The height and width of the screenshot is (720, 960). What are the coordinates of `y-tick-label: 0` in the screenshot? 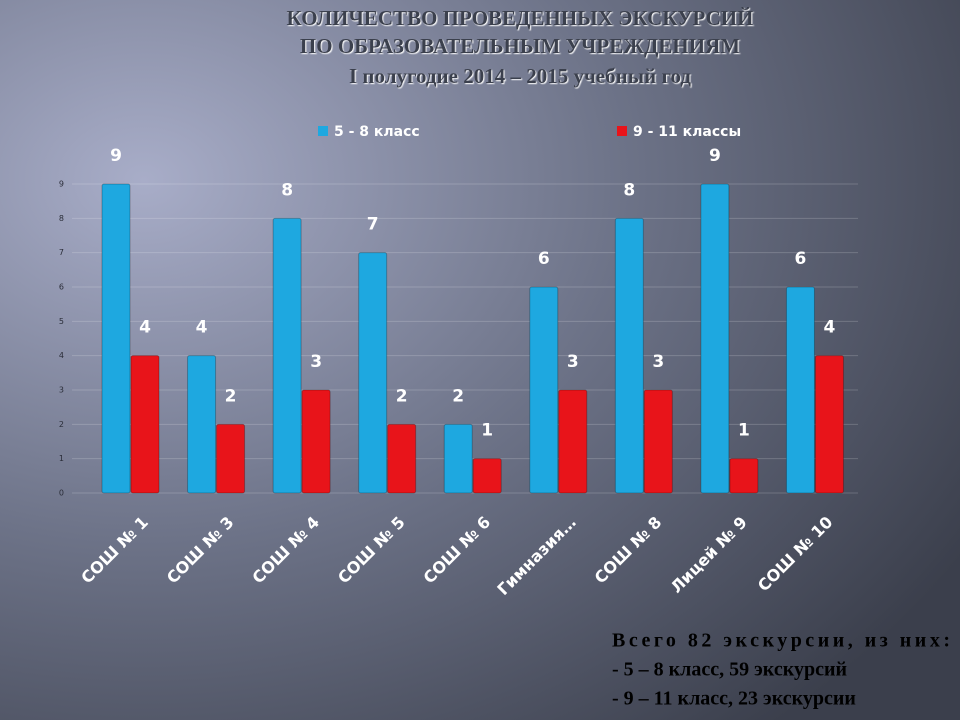 It's located at (61, 493).